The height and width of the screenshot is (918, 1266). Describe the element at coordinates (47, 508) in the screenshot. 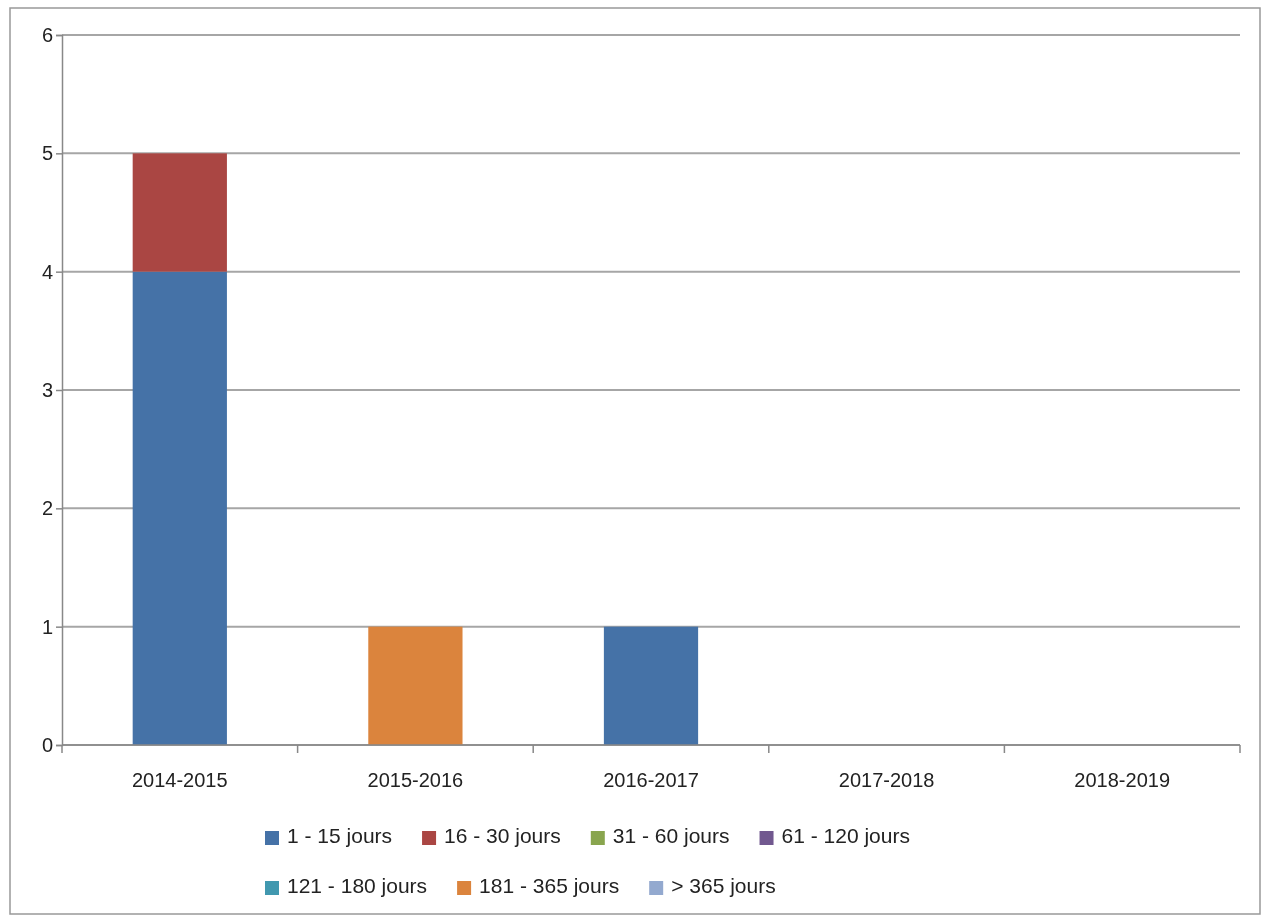

I see `y-tick-label: 2` at that location.